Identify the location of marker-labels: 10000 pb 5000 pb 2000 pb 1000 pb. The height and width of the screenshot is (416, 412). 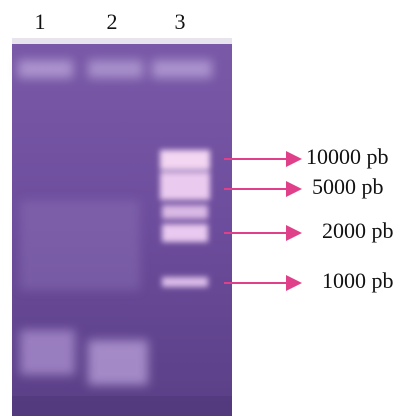
(350, 218).